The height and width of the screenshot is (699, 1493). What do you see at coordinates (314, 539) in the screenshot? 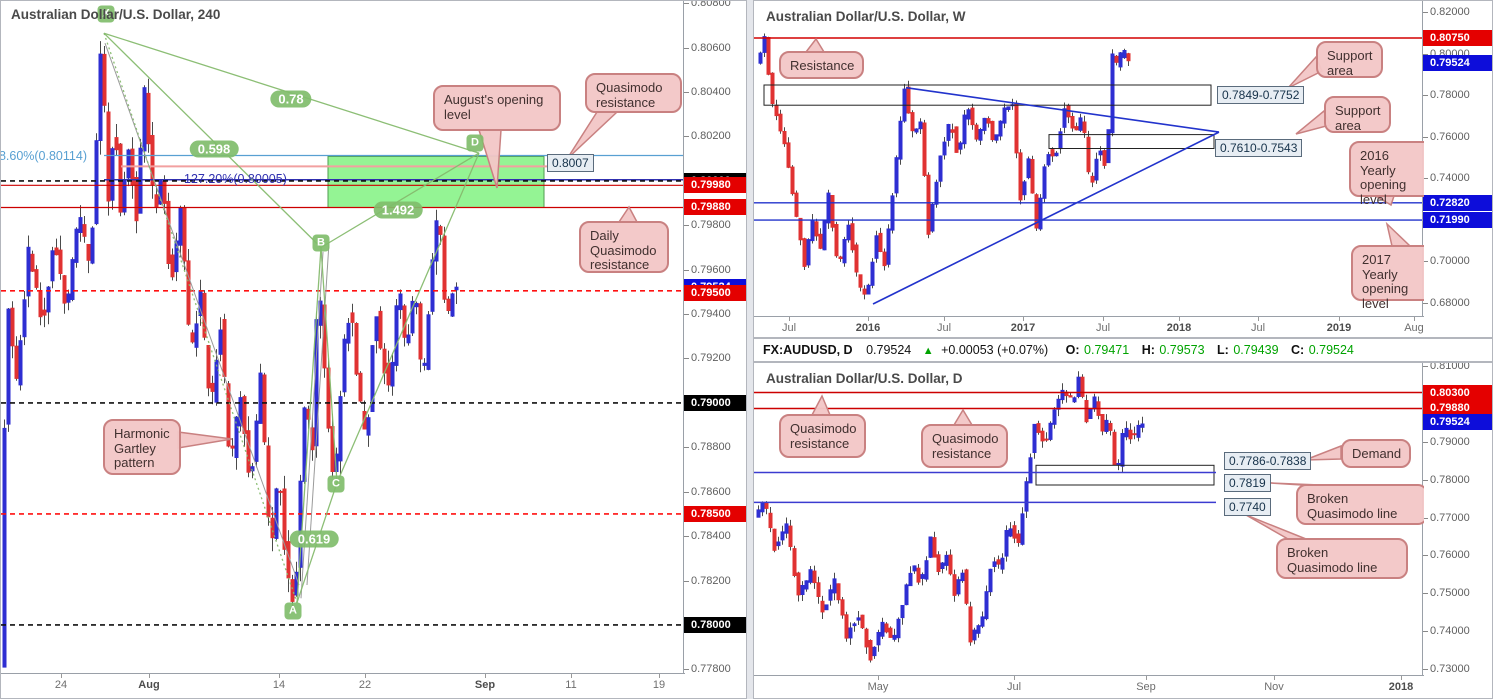
I see `fib-ratio-label: 0.619` at bounding box center [314, 539].